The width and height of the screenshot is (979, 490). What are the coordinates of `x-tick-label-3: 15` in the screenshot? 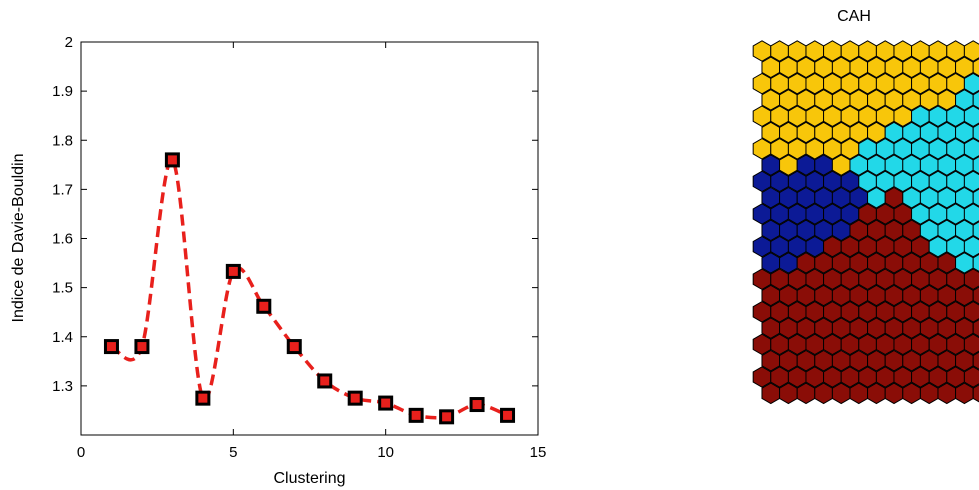 It's located at (538, 452).